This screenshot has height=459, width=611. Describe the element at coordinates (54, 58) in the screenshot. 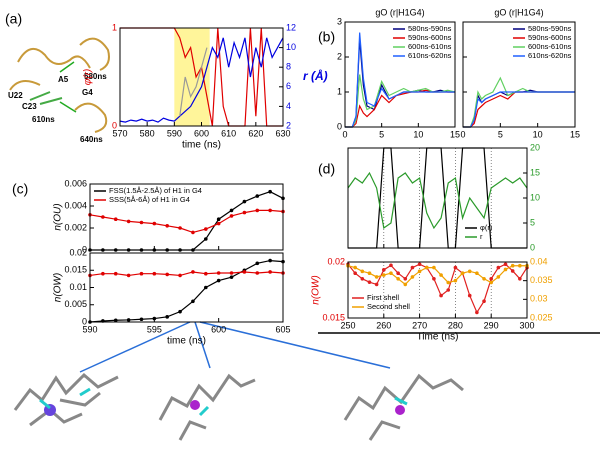

I see `rna-backbone` at that location.